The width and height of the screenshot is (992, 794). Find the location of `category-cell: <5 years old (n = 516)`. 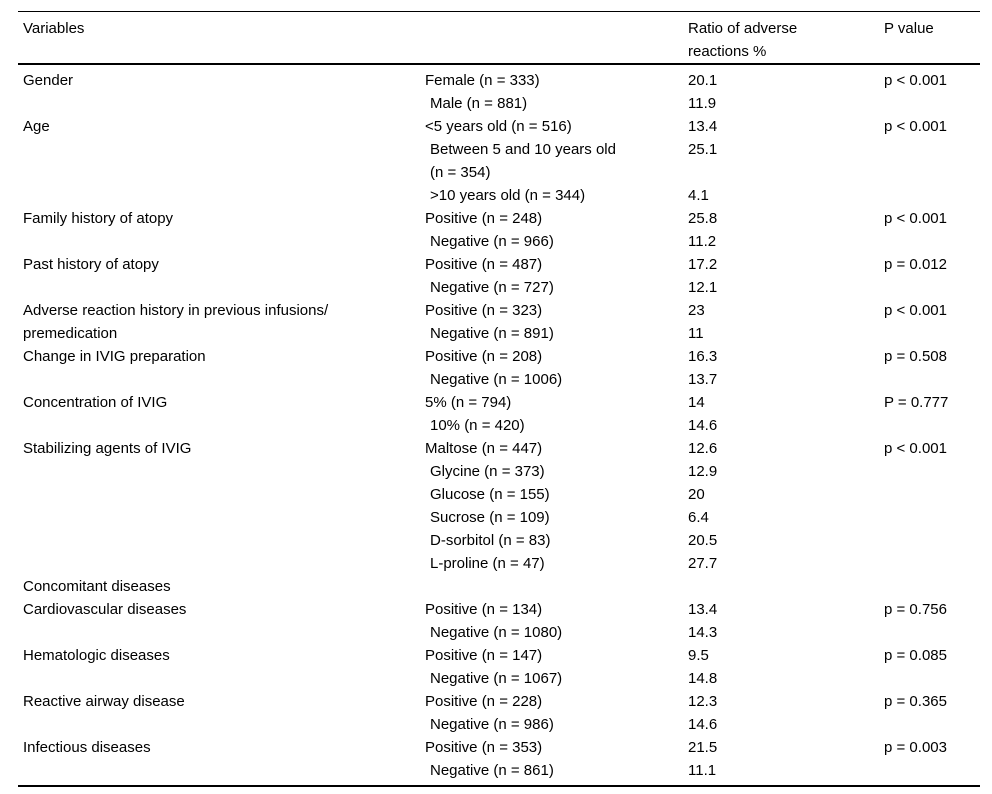

category-cell: <5 years old (n = 516) is located at coordinates (498, 126).